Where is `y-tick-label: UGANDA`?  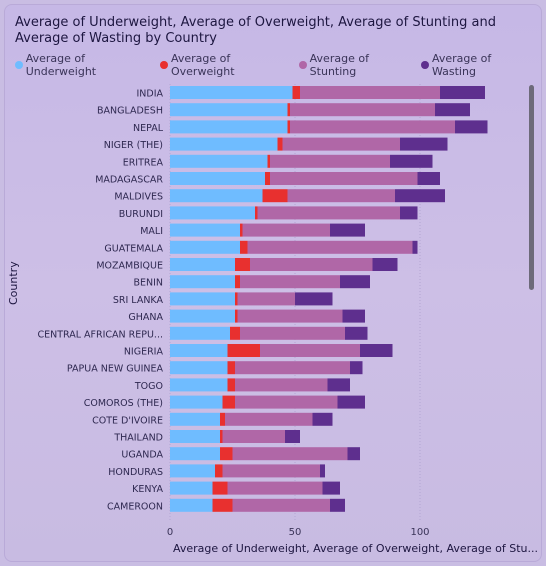
y-tick-label: UGANDA is located at coordinates (142, 455).